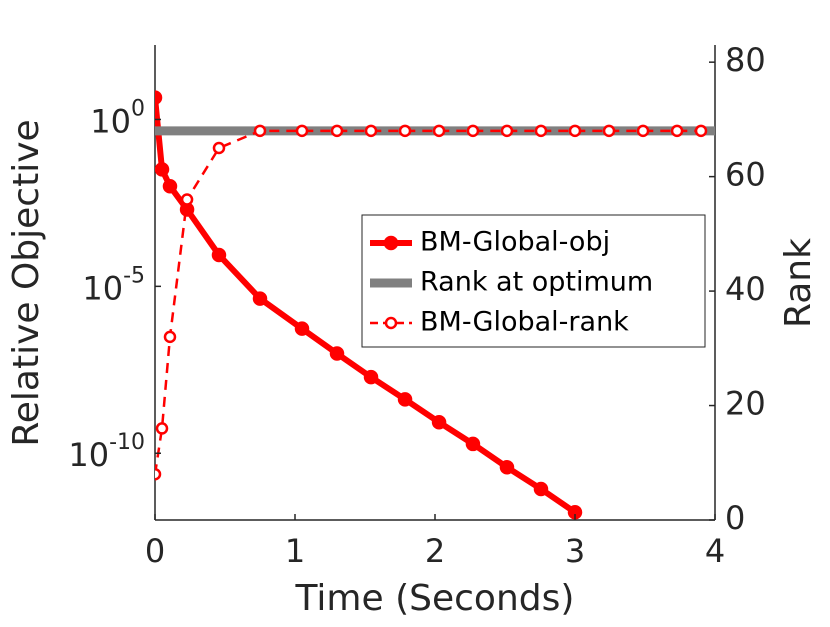 The width and height of the screenshot is (830, 627). Describe the element at coordinates (745, 60) in the screenshot. I see `y2-tick-label: 80` at that location.